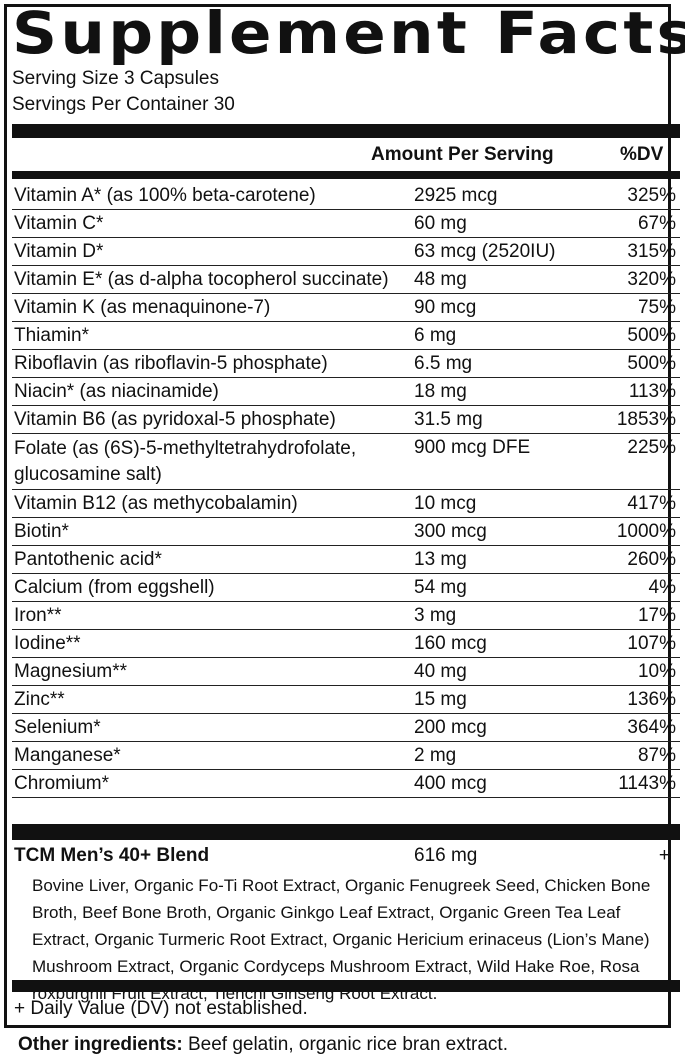  What do you see at coordinates (345, 1044) in the screenshot?
I see `other-ingredients-text: Beef gelatin, organic rice bran extract.` at bounding box center [345, 1044].